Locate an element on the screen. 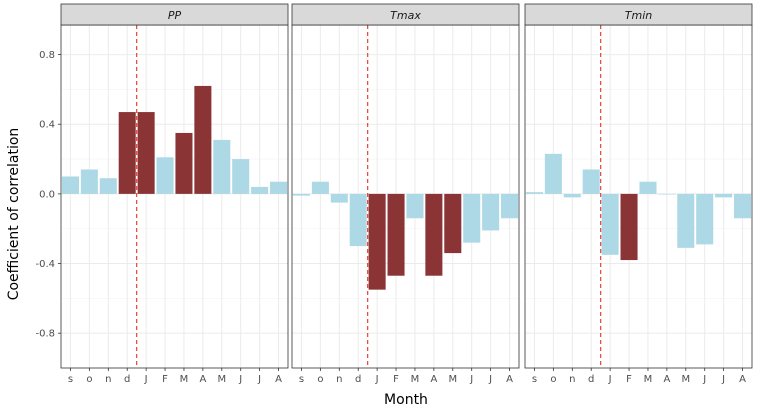  facet-strip-label: Tmax is located at coordinates (405, 15).